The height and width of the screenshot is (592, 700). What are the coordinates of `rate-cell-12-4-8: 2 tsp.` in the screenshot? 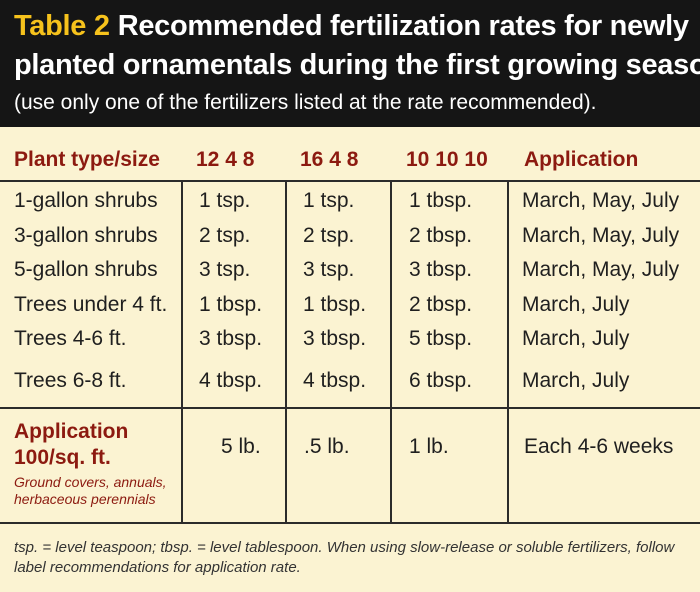 It's located at (225, 235).